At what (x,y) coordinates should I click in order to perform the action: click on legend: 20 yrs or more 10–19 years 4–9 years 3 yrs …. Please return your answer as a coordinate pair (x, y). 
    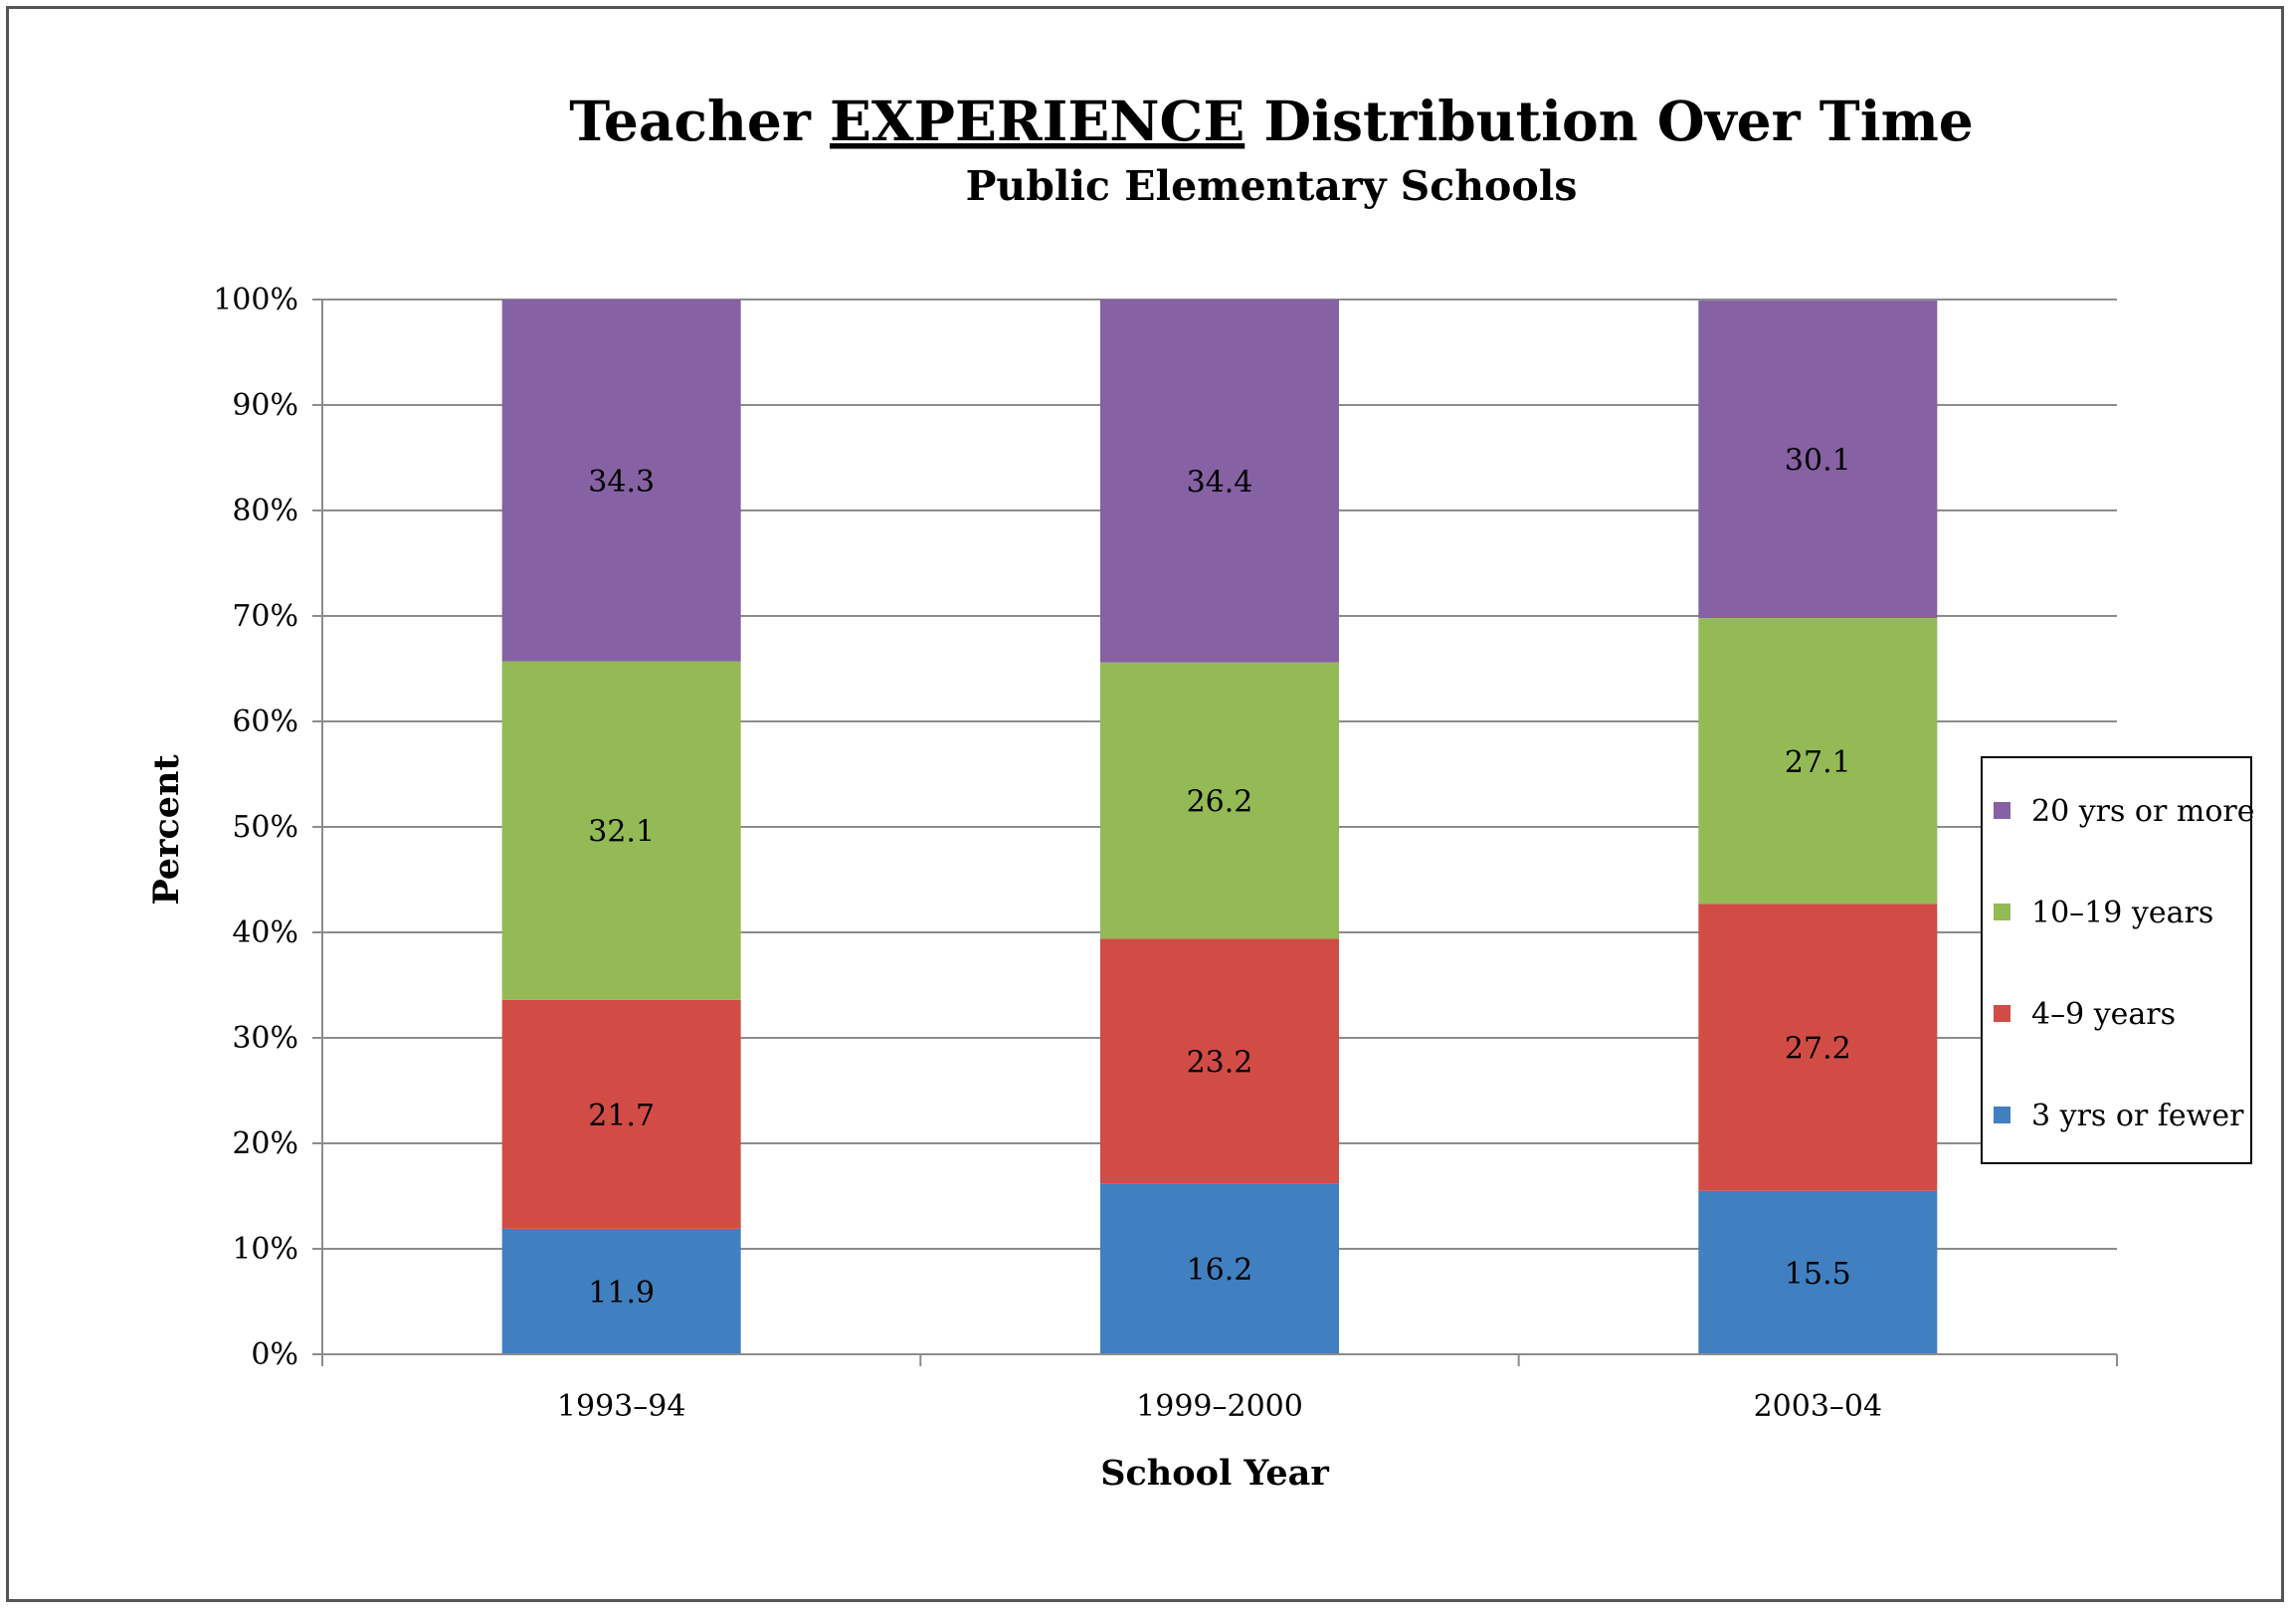
    Looking at the image, I should click on (2118, 960).